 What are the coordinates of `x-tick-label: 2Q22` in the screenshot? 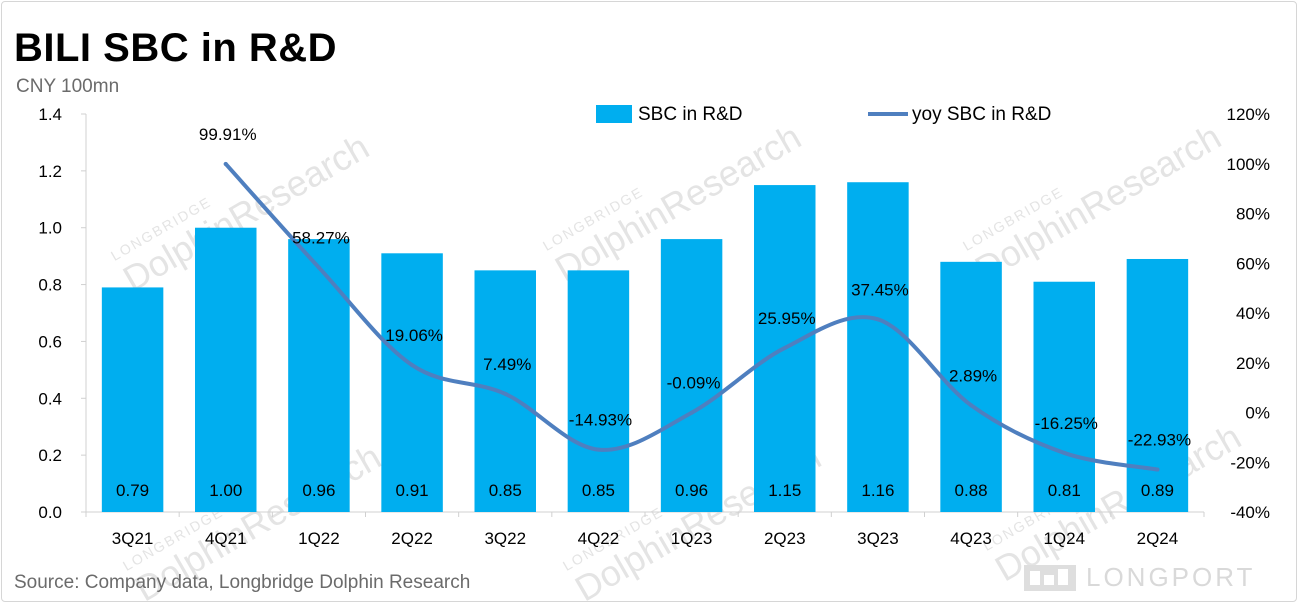 It's located at (412, 538).